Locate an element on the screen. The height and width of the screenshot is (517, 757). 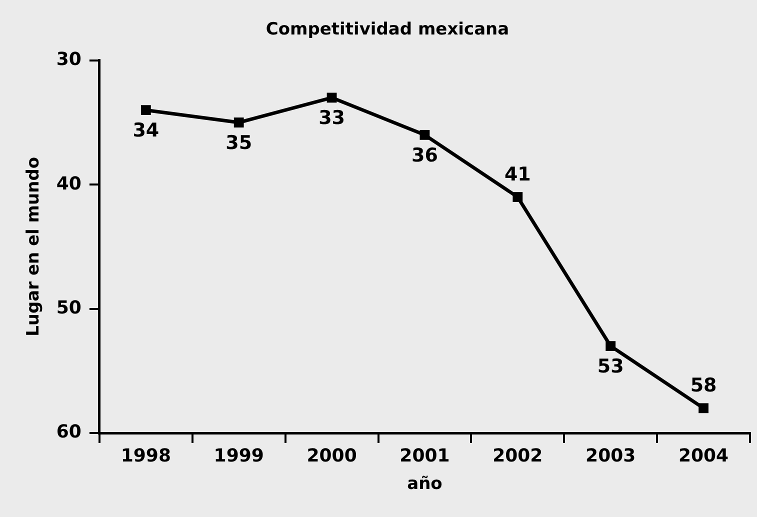
data-label: 33 is located at coordinates (332, 118).